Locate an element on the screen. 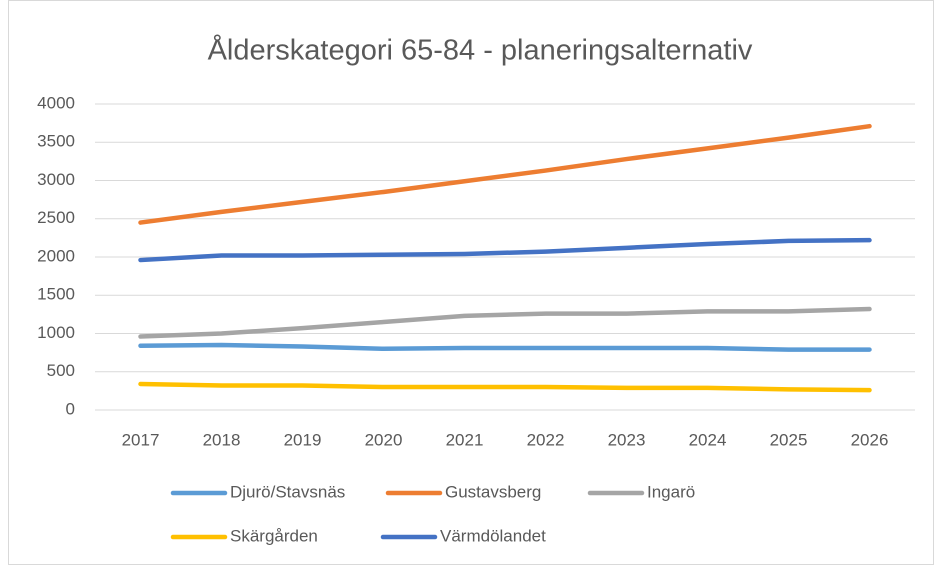  y-tick-label: 3000 is located at coordinates (56, 179).